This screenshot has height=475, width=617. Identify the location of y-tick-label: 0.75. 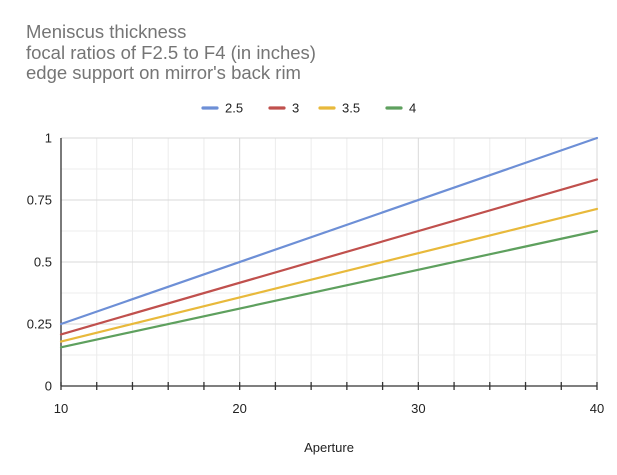
(39, 200).